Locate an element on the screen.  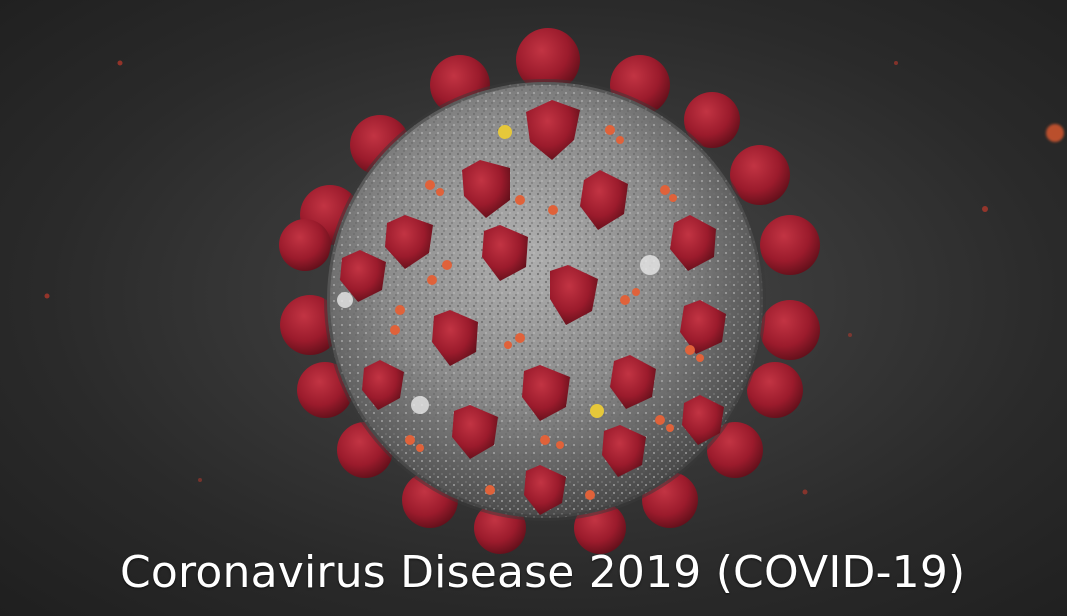
image-caption: Coronavirus Disease 2019 (COVID-19) is located at coordinates (543, 572).